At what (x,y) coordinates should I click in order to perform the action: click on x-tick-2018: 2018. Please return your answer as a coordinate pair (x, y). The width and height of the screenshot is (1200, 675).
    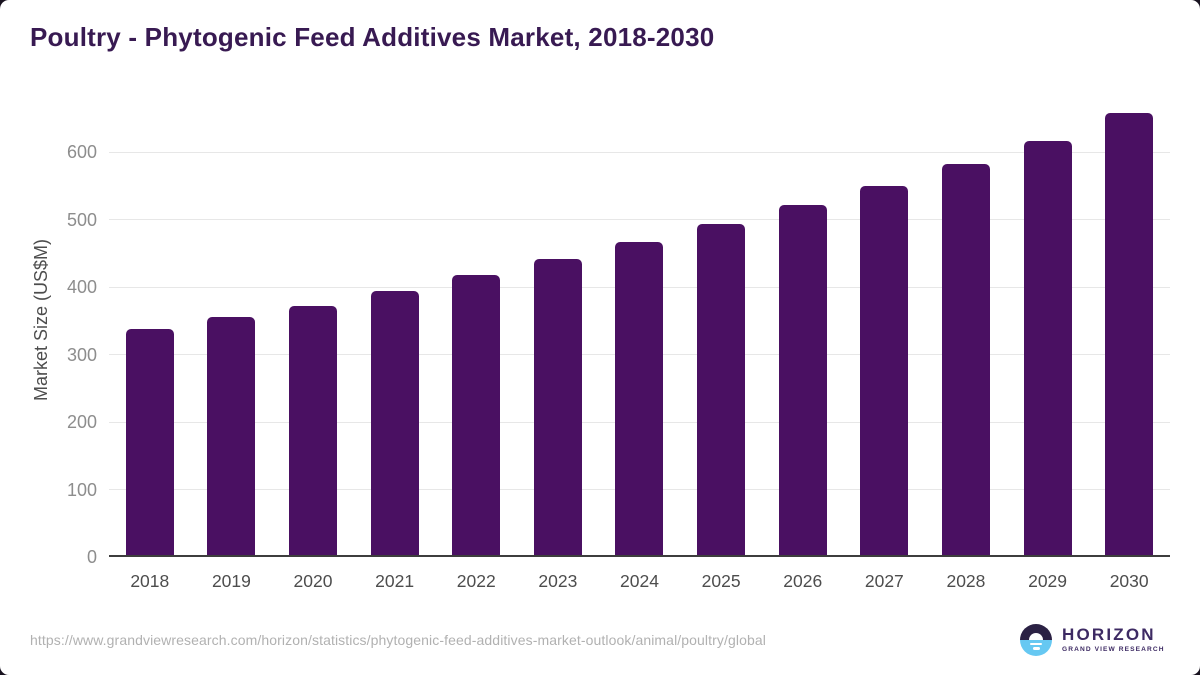
    Looking at the image, I should click on (150, 581).